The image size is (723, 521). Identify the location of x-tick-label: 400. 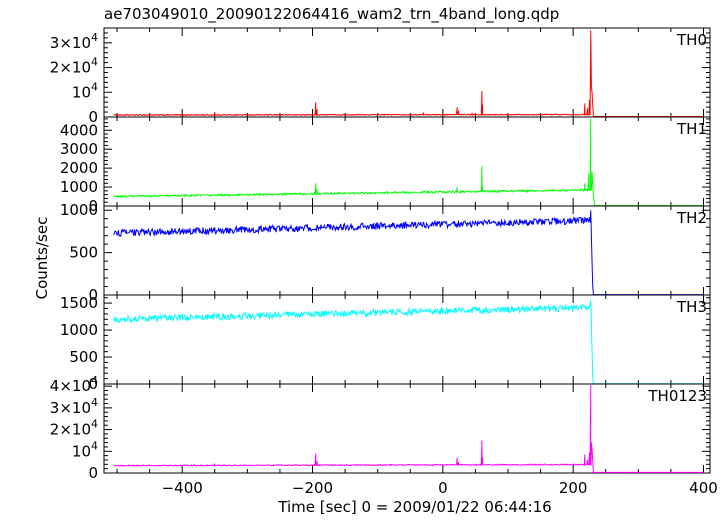
(703, 488).